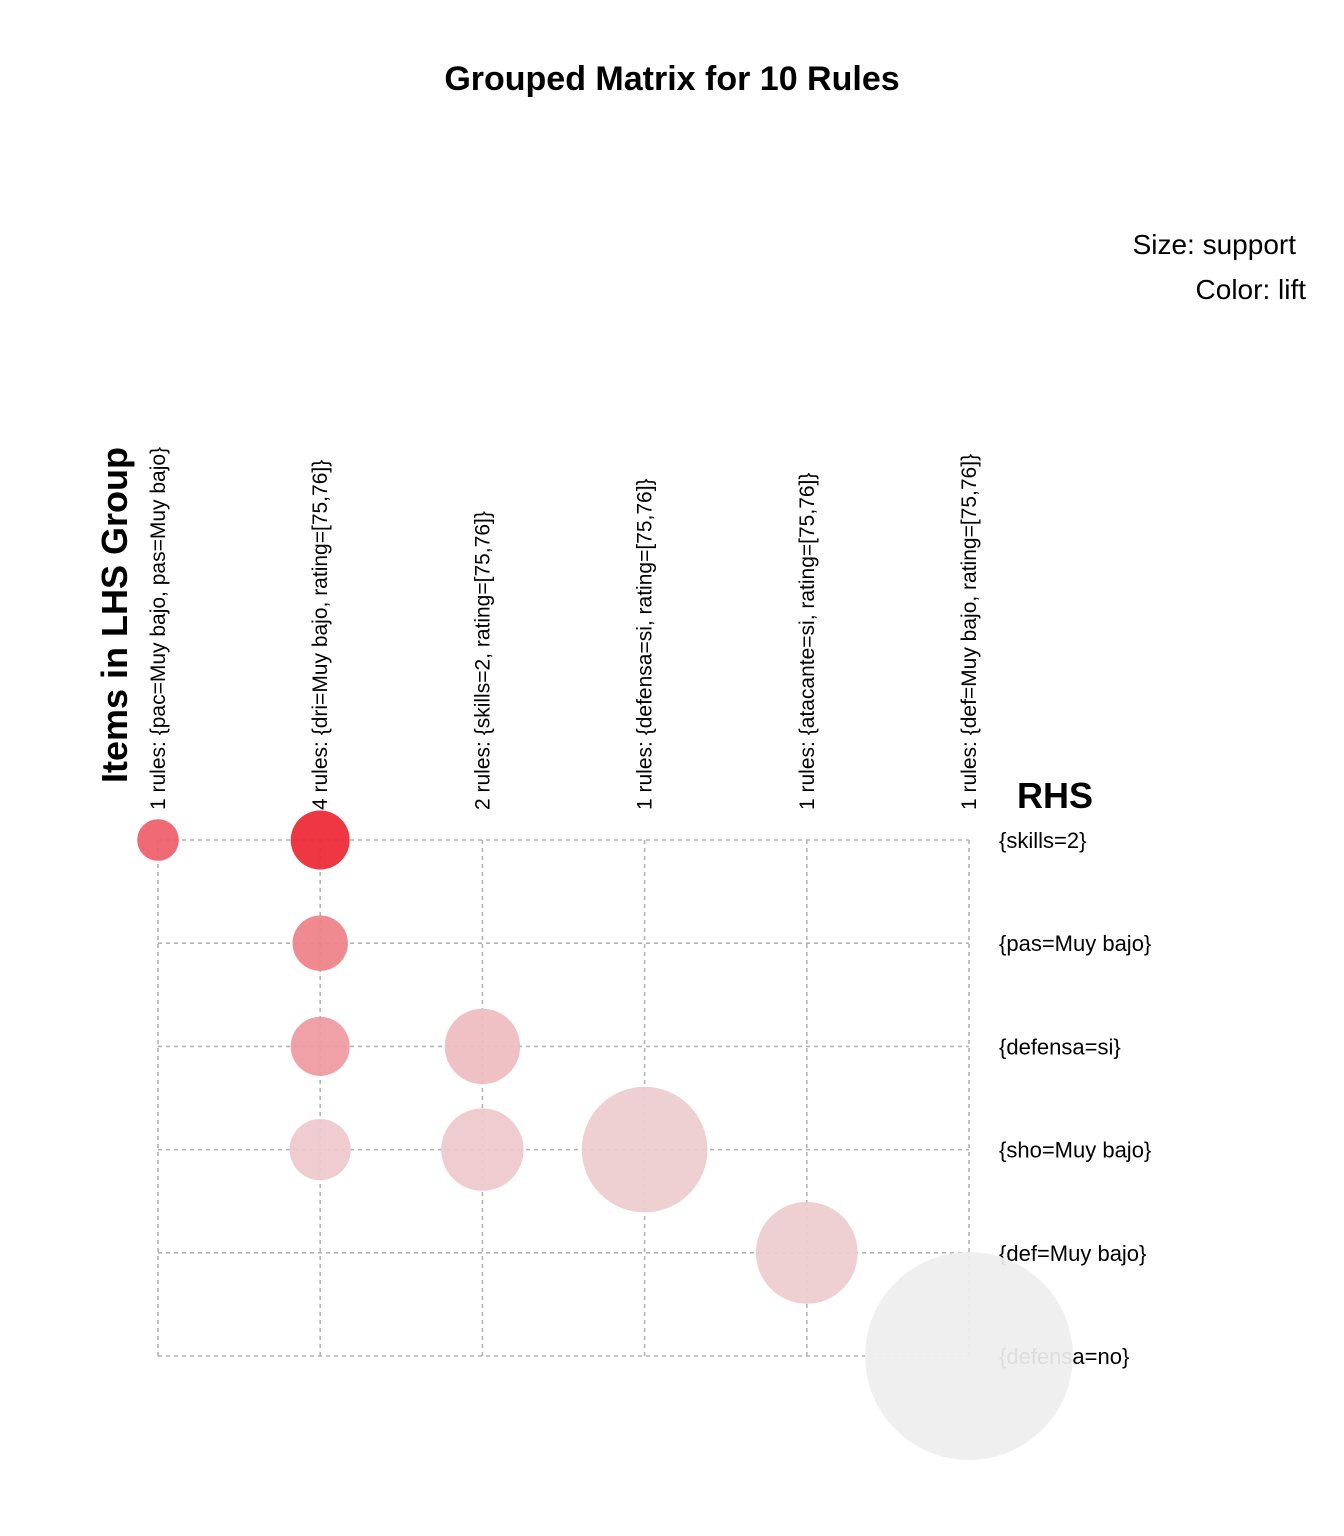 The height and width of the screenshot is (1536, 1344). Describe the element at coordinates (671, 79) in the screenshot. I see `chart-title: Grouped Matrix for 10 Rules` at that location.